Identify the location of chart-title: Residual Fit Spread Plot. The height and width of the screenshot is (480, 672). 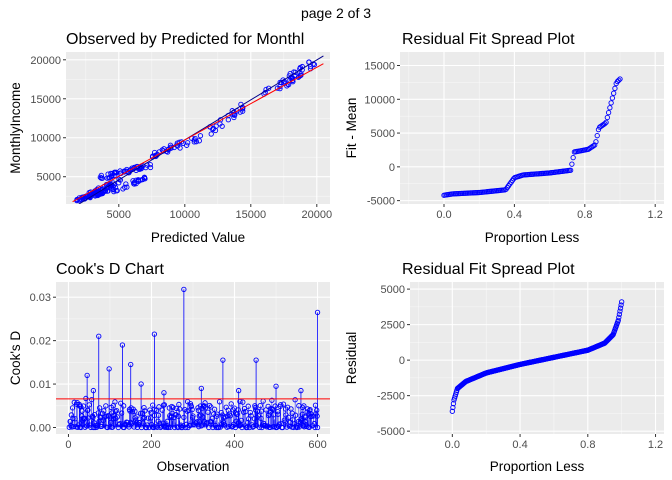
(488, 39).